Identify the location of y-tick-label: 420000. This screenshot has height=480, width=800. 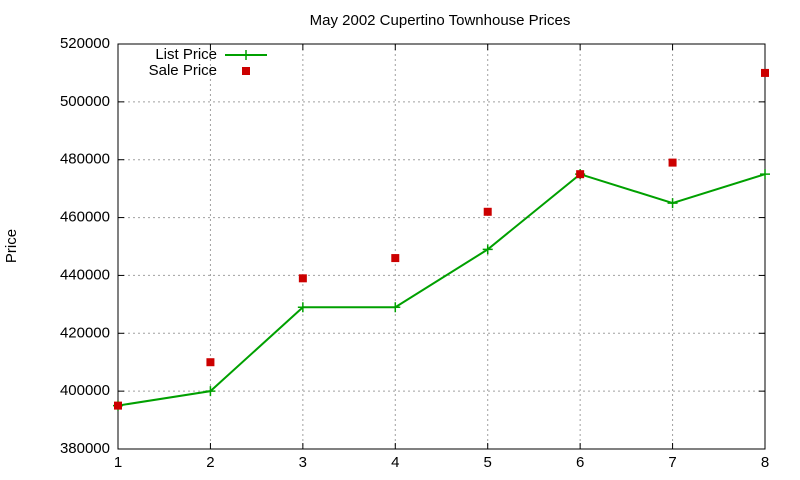
(85, 332).